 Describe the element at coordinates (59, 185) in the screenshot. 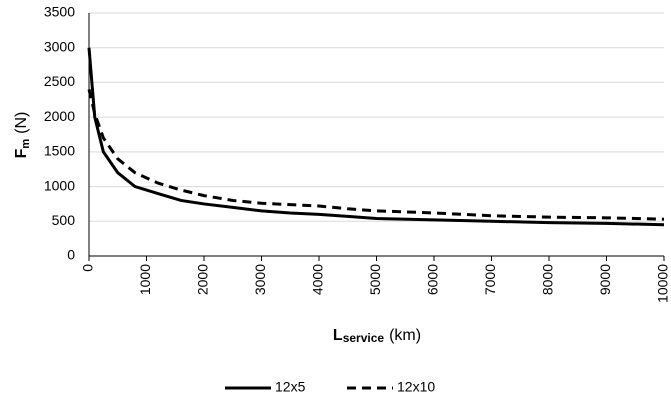

I see `y-tick-label: 1000` at that location.